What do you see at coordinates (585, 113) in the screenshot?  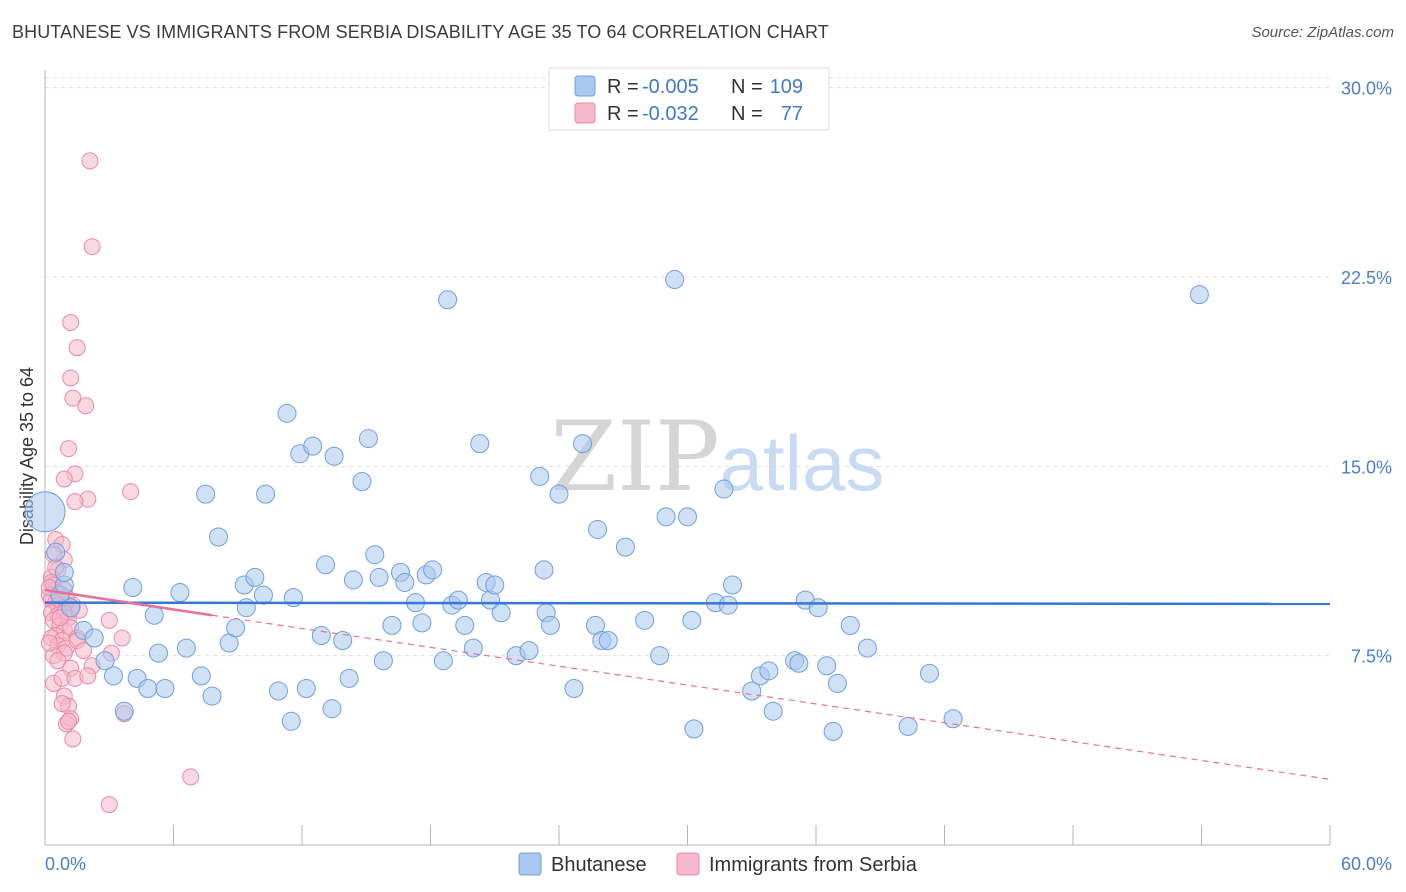 I see `stats-swatch-pink` at bounding box center [585, 113].